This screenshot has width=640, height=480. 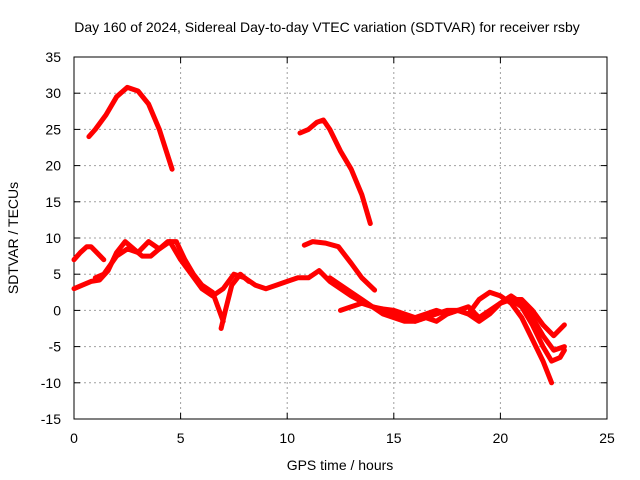 I want to click on series-arc-d, so click(x=339, y=266).